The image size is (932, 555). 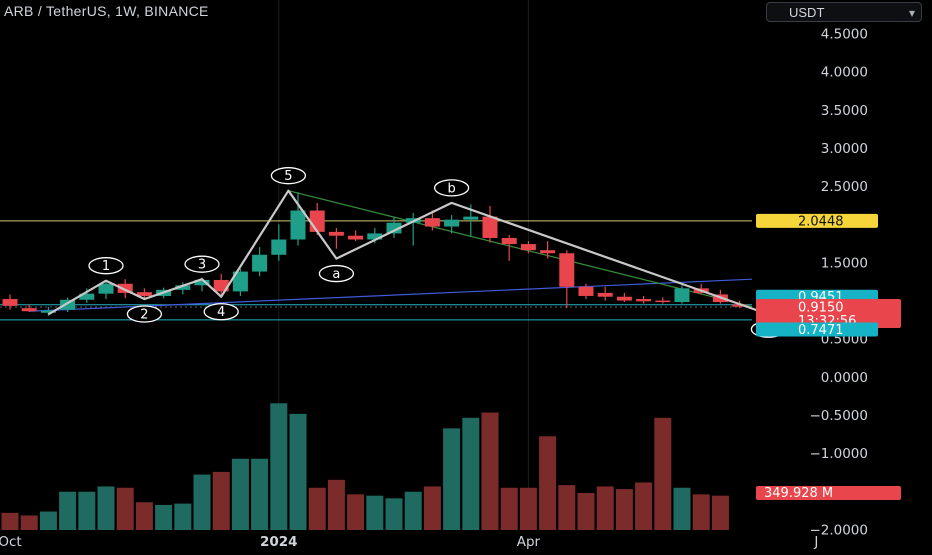 What do you see at coordinates (807, 12) in the screenshot?
I see `currency-selector-label: USDT` at bounding box center [807, 12].